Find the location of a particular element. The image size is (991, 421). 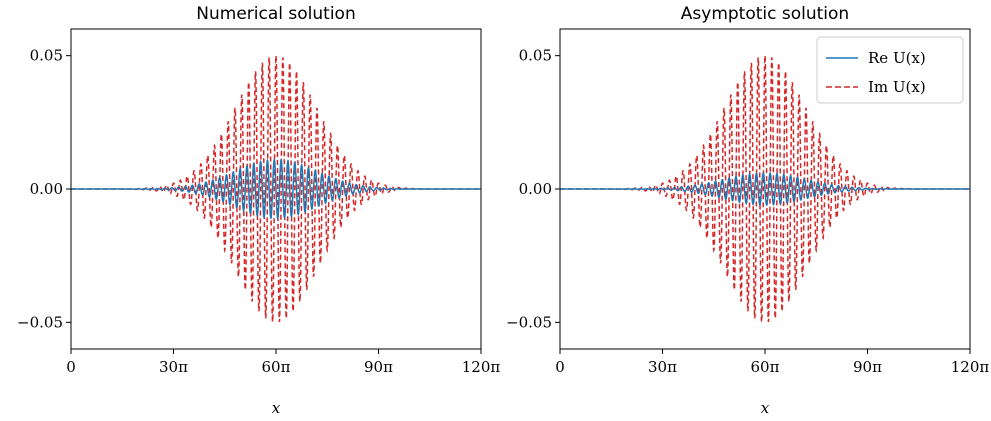

legend-label-re: Re U(x) is located at coordinates (897, 58).